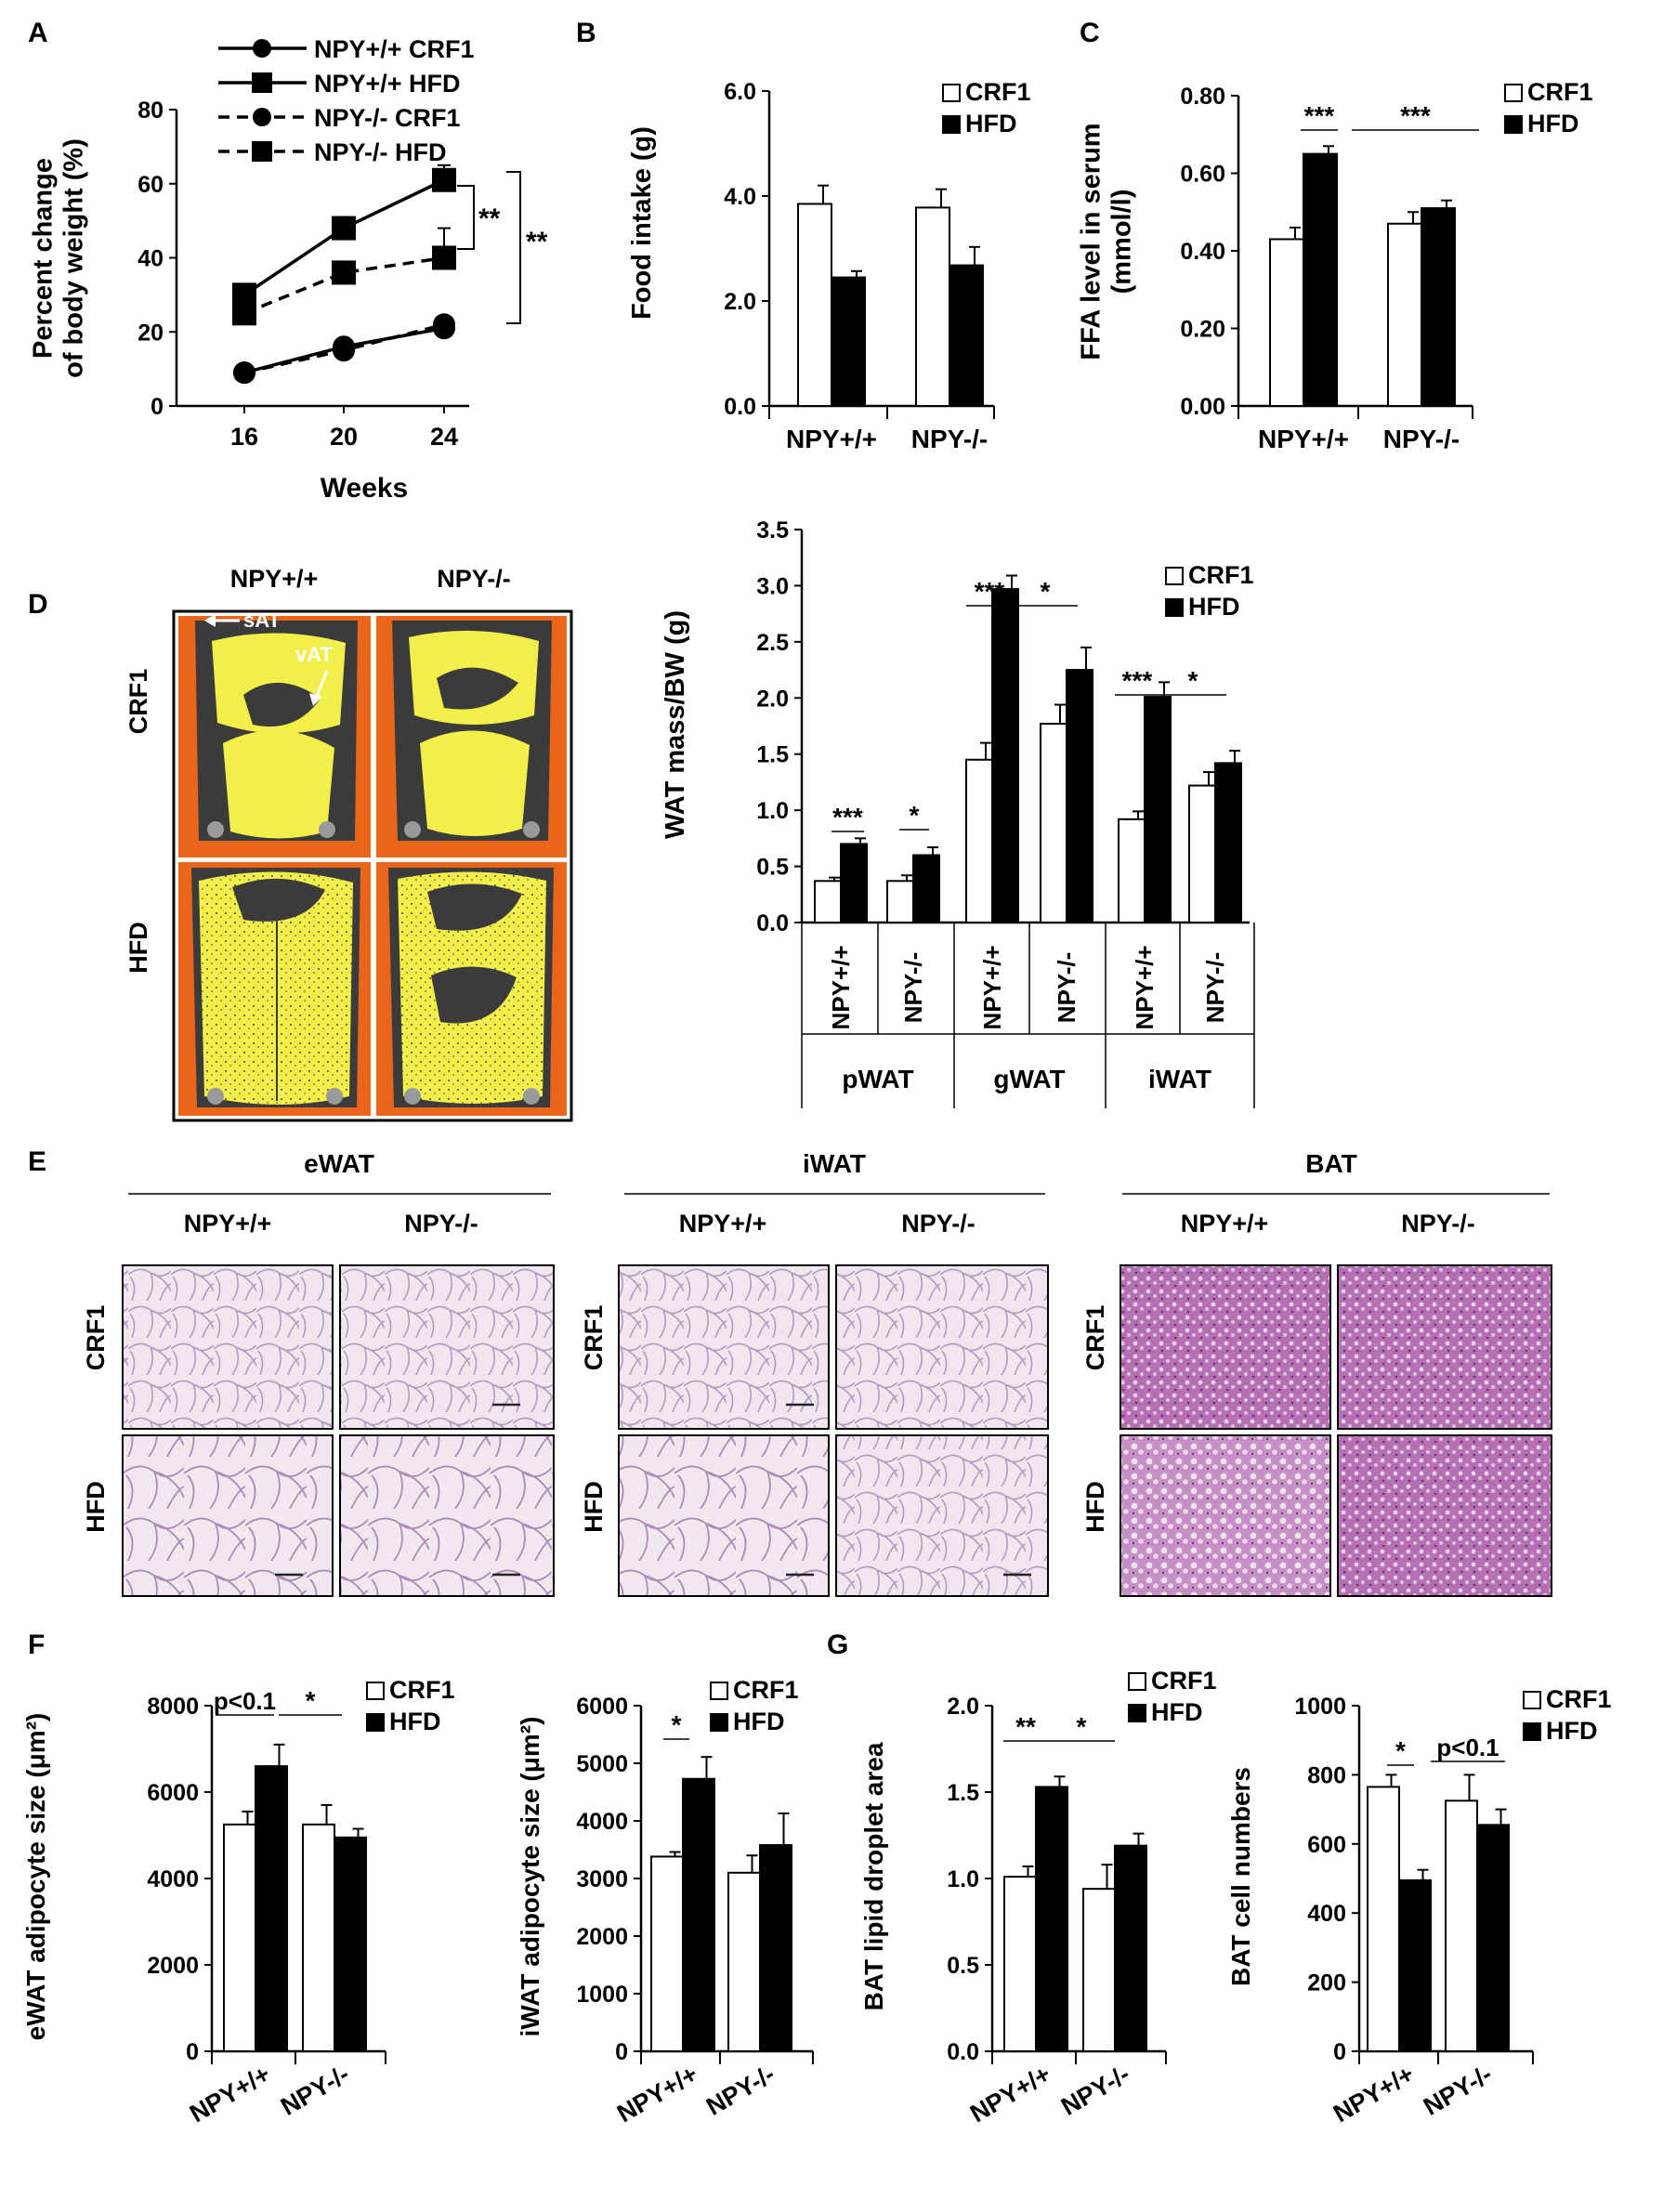 The image size is (1663, 2212). I want to click on x-tick-label: 16, so click(244, 437).